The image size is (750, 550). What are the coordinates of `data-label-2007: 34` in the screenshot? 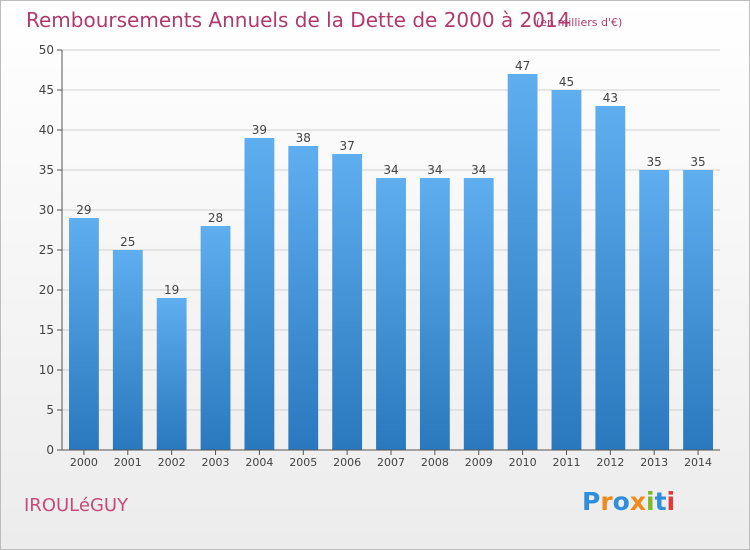 It's located at (390, 170).